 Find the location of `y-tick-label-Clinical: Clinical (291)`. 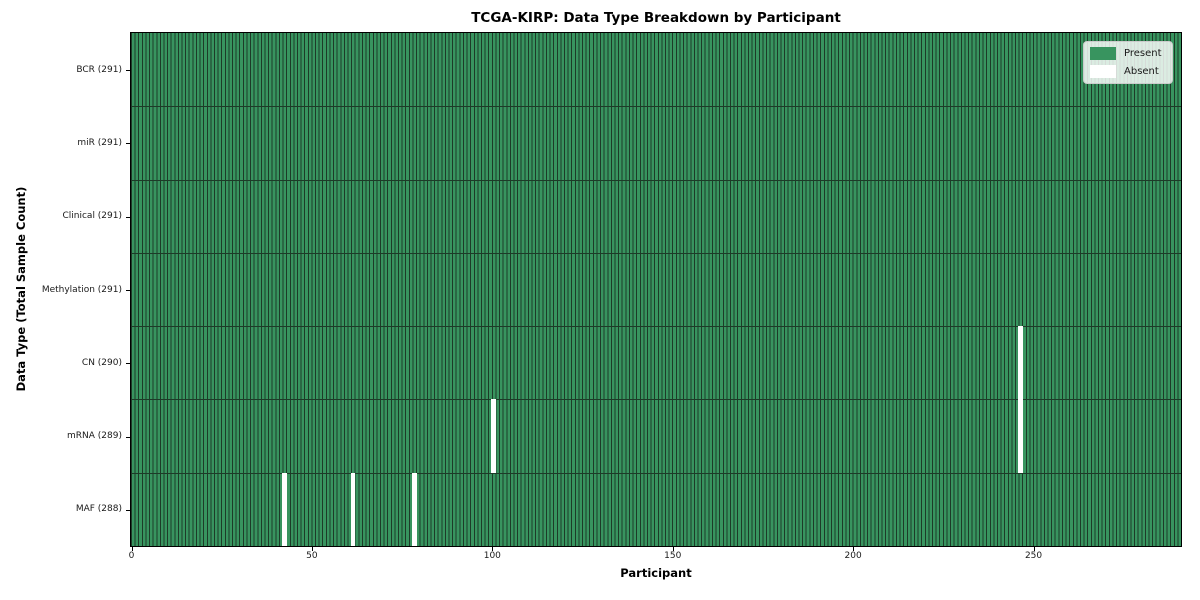

y-tick-label-Clinical: Clinical (291) is located at coordinates (92, 216).